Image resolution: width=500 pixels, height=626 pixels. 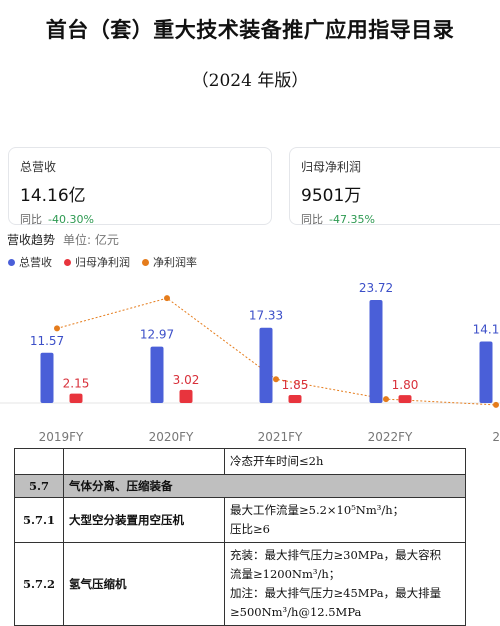 What do you see at coordinates (285, 574) in the screenshot?
I see `condition-line: 流量≥1200Nm³/h；` at bounding box center [285, 574].